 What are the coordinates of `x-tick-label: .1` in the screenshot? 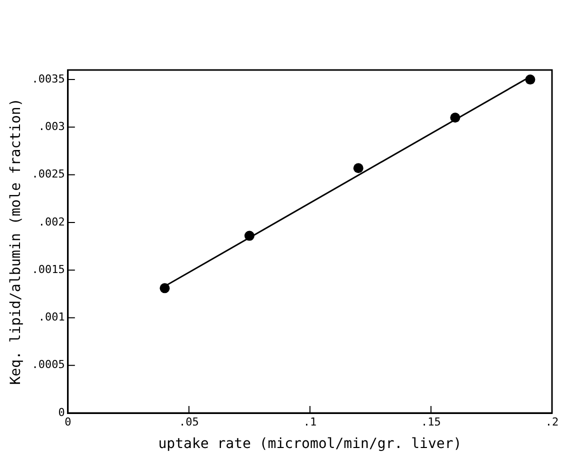 It's located at (310, 421).